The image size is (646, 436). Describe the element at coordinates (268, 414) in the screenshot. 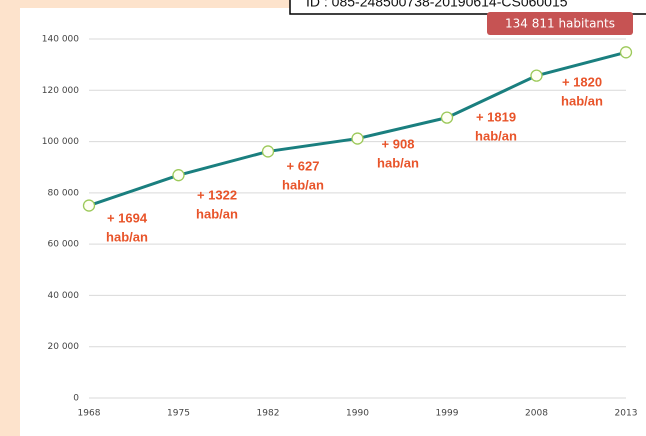

I see `x-tick-label: 1982` at that location.